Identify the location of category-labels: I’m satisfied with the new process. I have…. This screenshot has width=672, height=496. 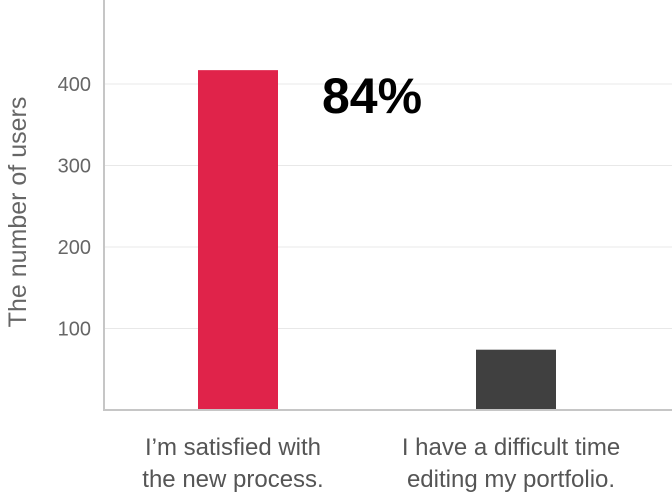
(381, 463).